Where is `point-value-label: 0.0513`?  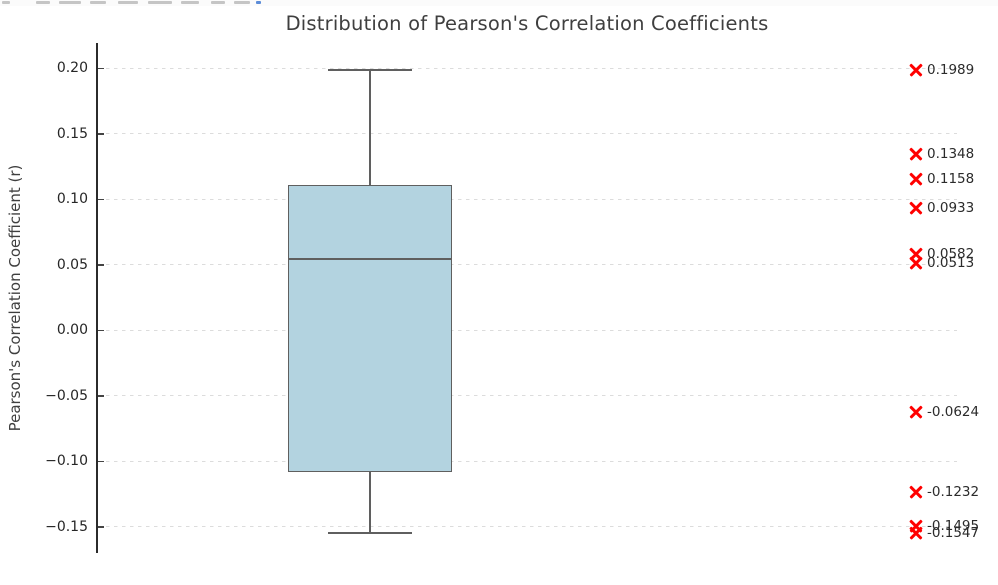 point-value-label: 0.0513 is located at coordinates (951, 263).